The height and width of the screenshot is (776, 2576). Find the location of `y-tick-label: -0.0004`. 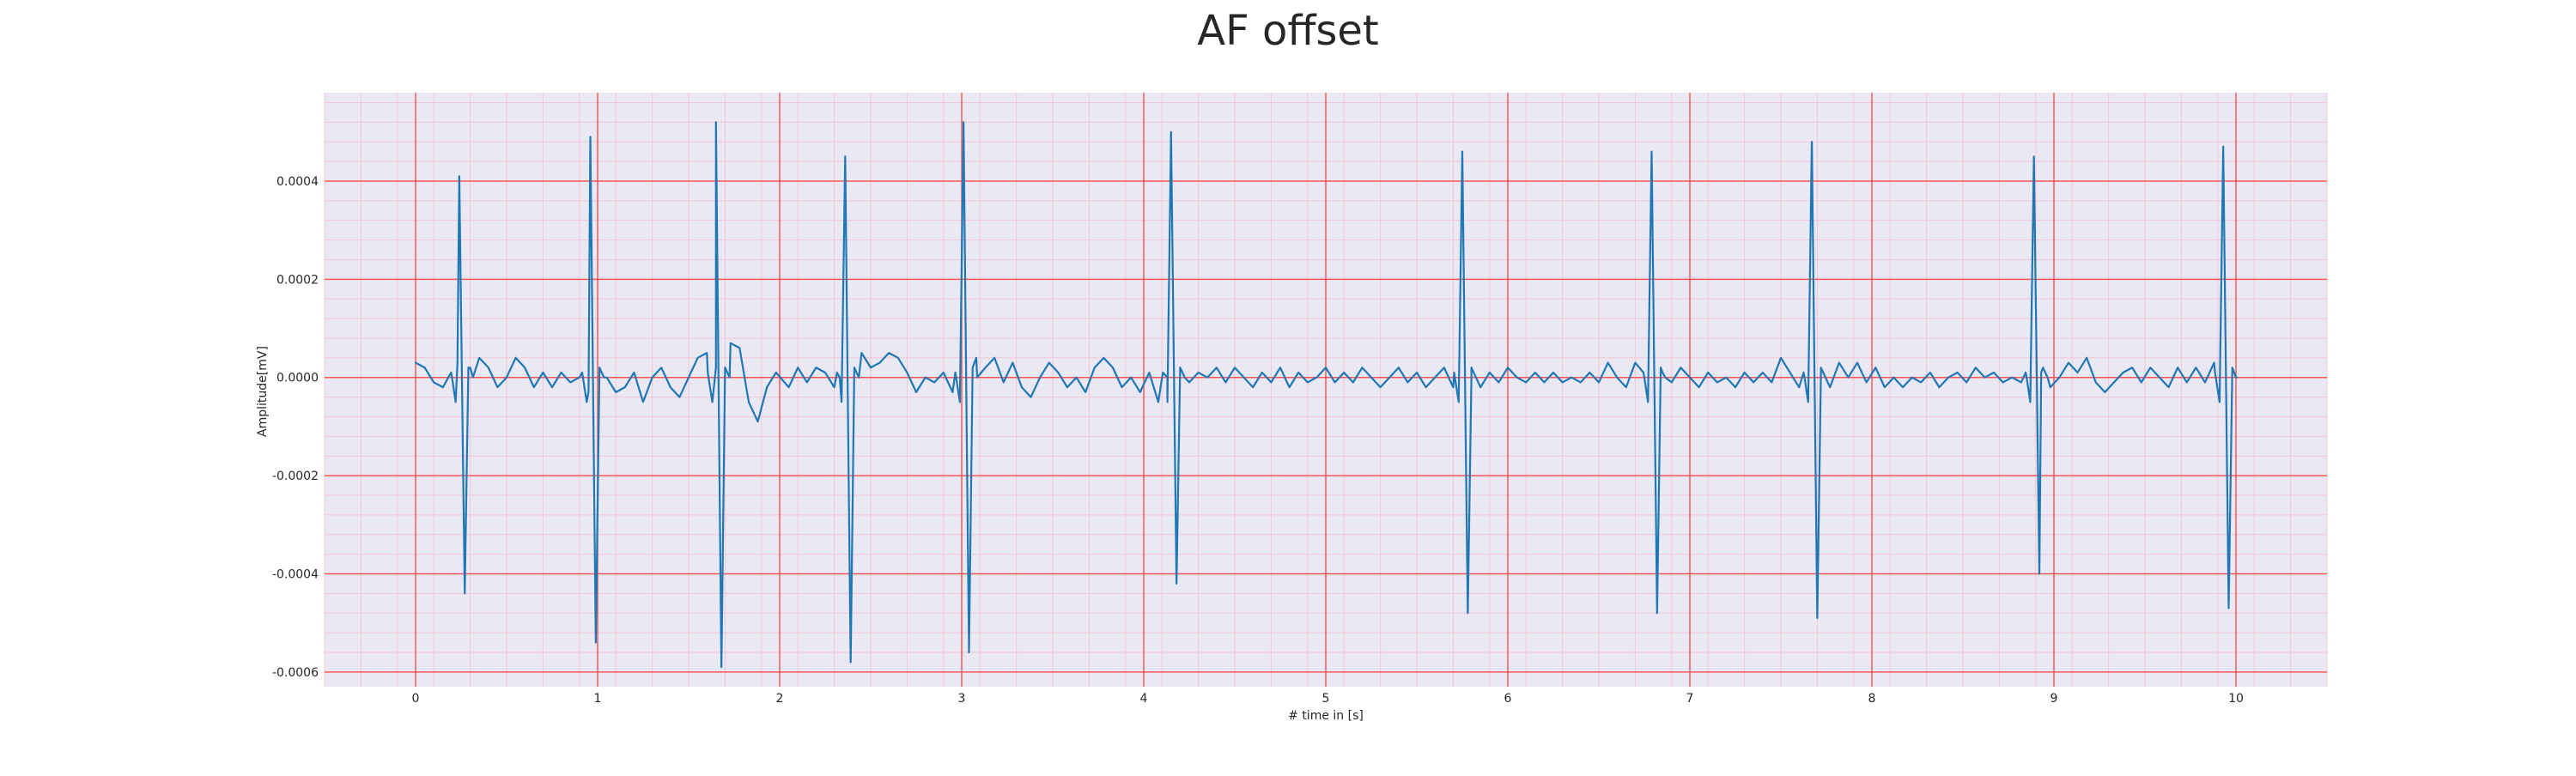

y-tick-label: -0.0004 is located at coordinates (295, 574).